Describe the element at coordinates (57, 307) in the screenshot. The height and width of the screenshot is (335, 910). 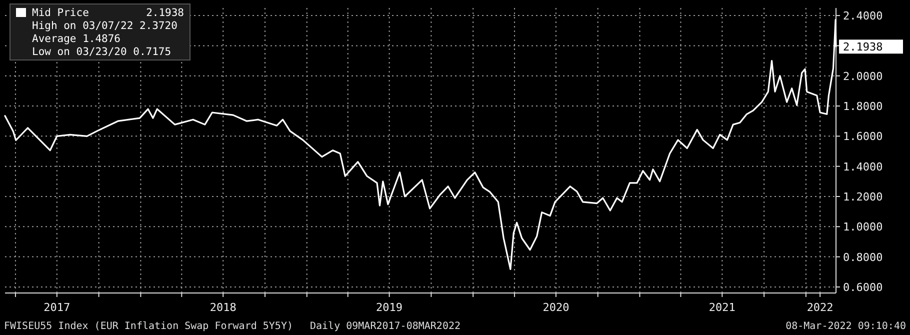
I see `x-tick-label: 2017` at that location.